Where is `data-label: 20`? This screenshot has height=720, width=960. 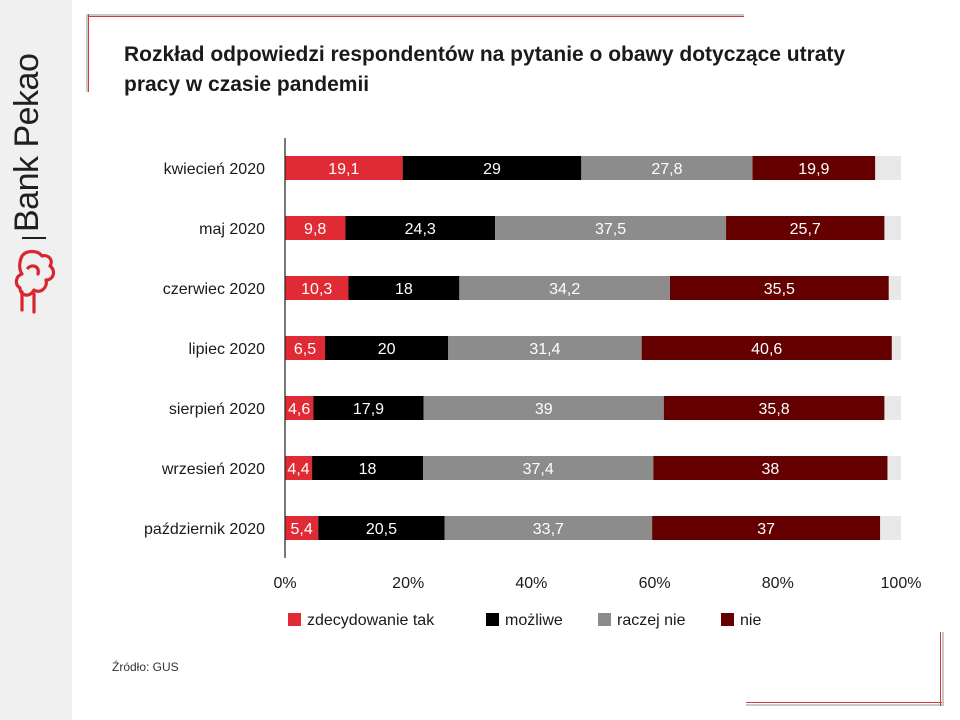
data-label: 20 is located at coordinates (387, 349).